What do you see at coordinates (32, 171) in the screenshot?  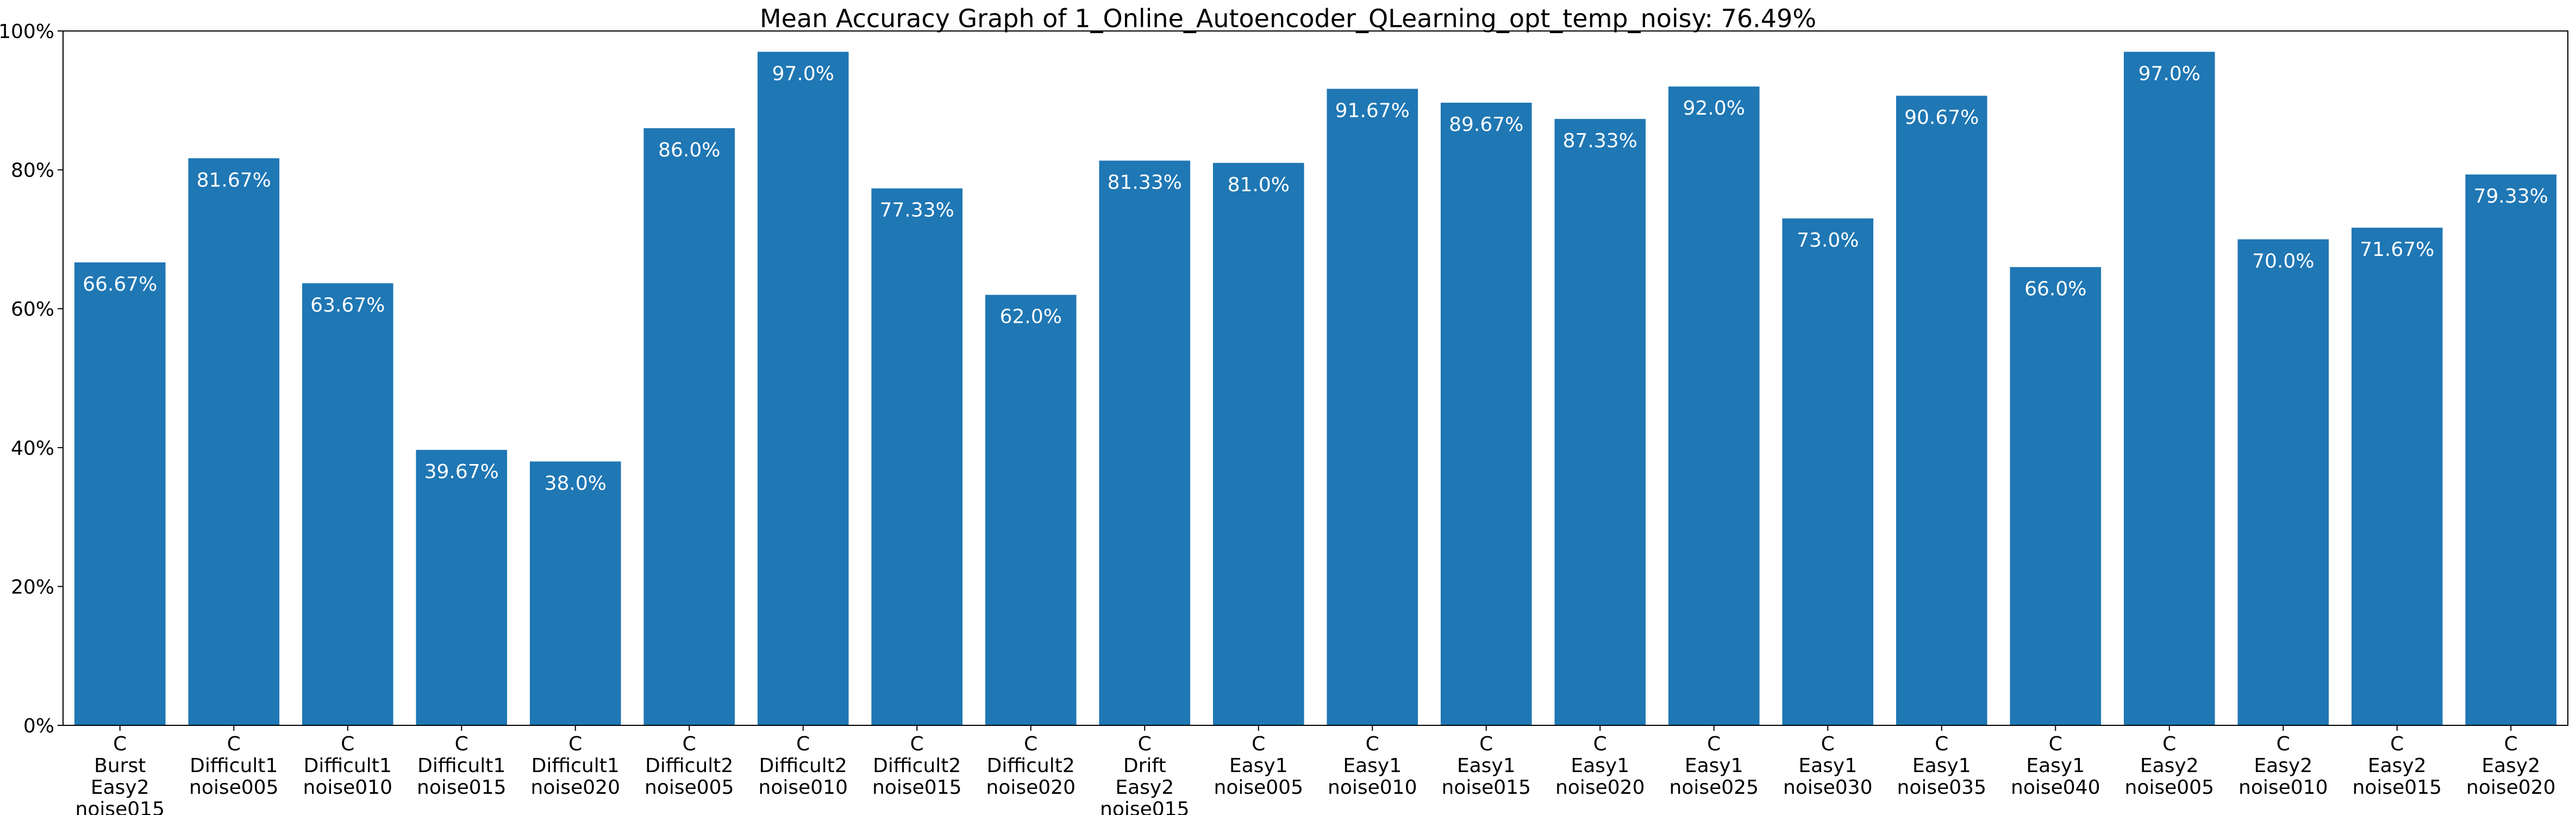 I see `y-tick-label-4: 80%` at bounding box center [32, 171].